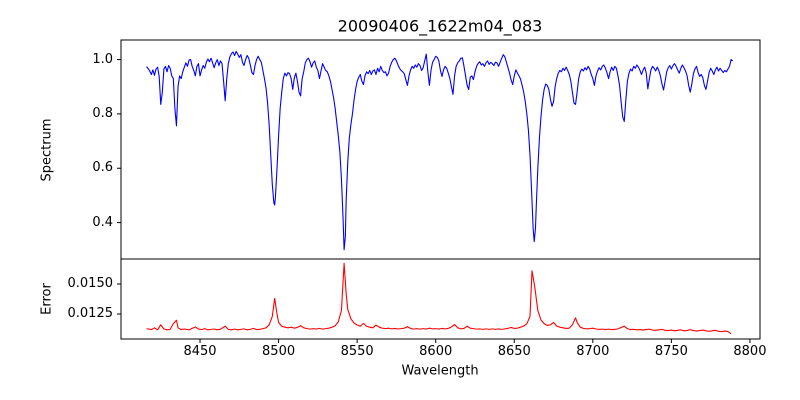 This screenshot has width=800, height=400. I want to click on y-tick-label: 0.6, so click(102, 168).